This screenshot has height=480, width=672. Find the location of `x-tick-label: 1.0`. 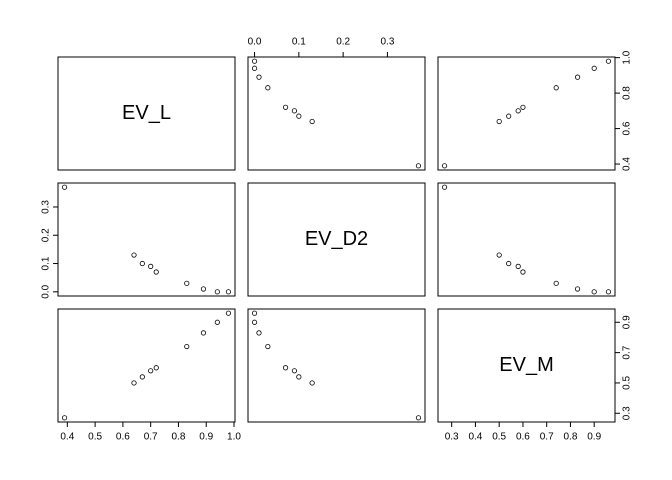

x-tick-label: 1.0 is located at coordinates (234, 437).